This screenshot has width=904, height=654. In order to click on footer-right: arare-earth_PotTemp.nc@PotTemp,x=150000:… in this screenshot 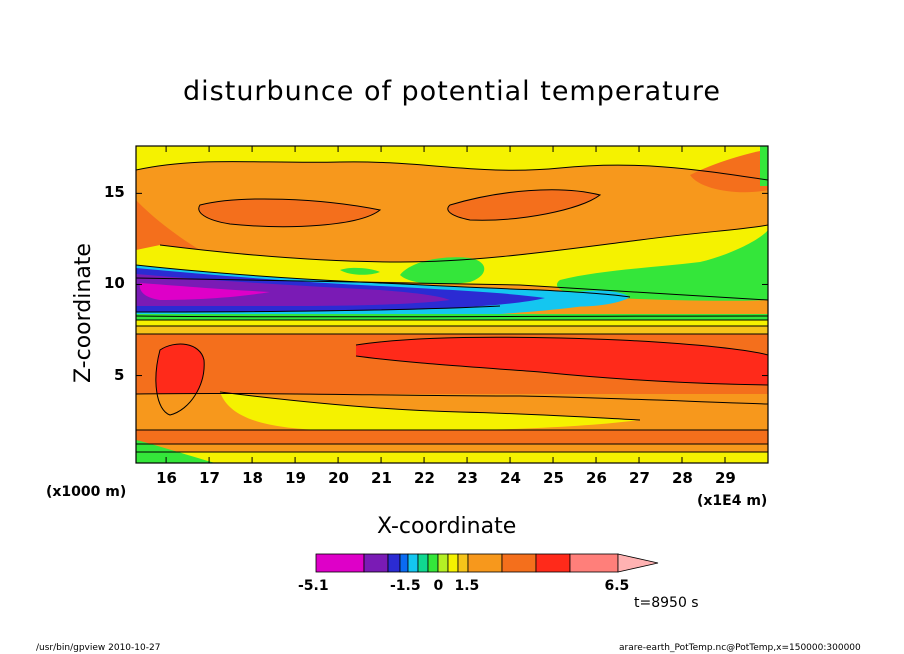, I will do `click(740, 648)`.